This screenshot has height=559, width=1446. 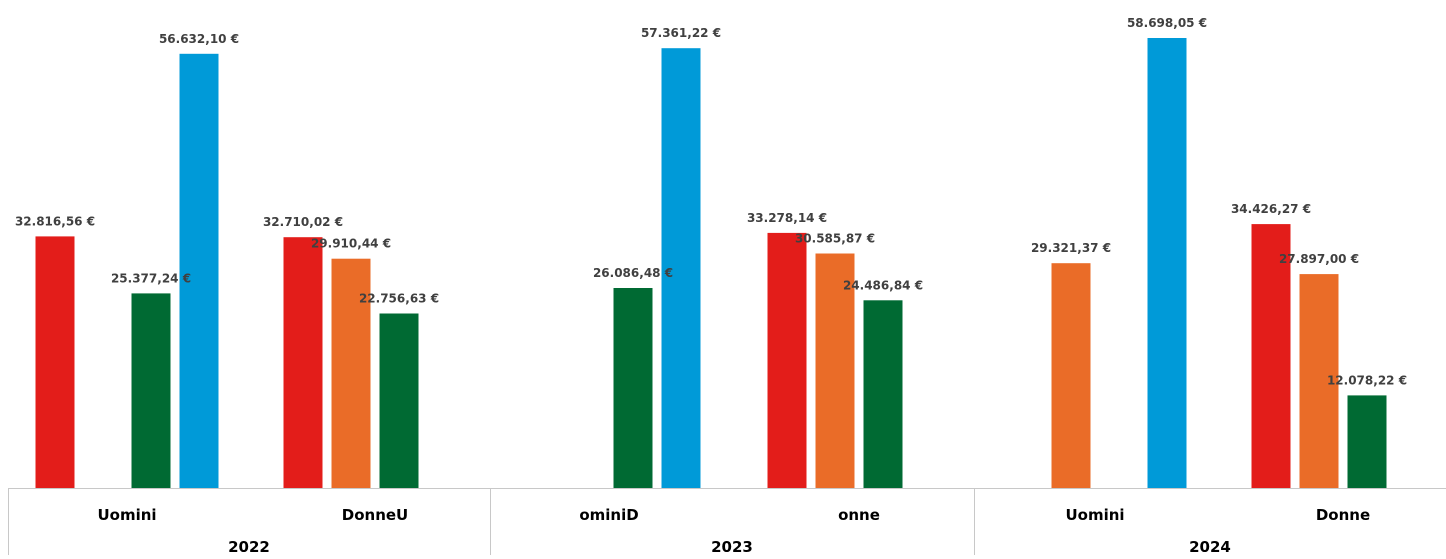 What do you see at coordinates (633, 388) in the screenshot?
I see `bar-2023-first-green` at bounding box center [633, 388].